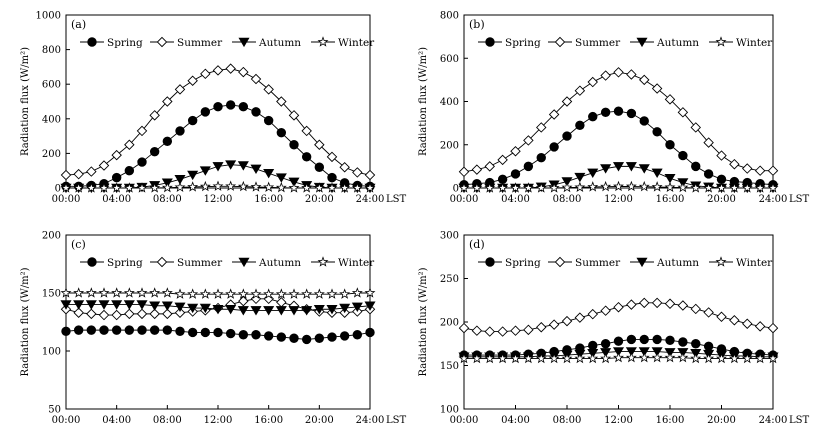  I want to click on x-tick-label: 20:00, so click(319, 199).